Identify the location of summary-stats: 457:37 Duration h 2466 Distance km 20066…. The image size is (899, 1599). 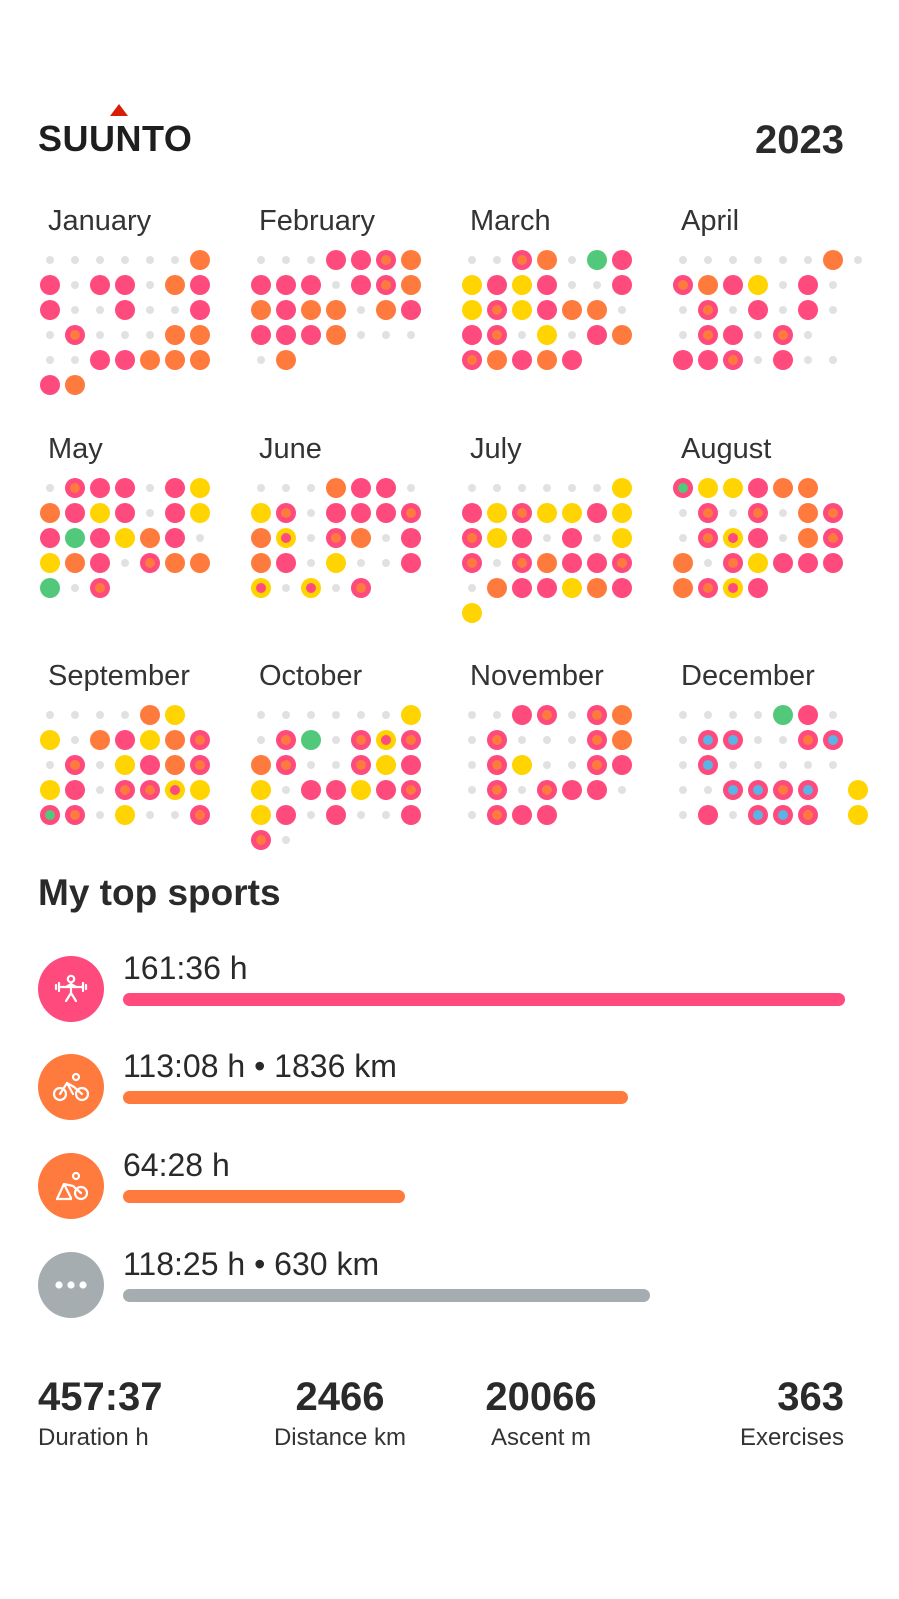
(449, 1425).